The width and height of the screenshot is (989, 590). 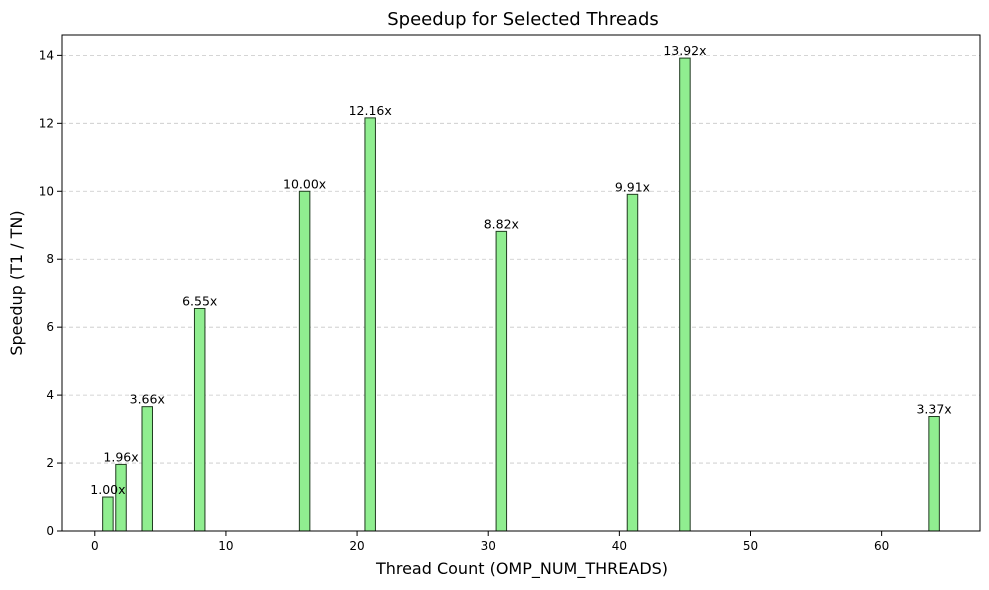 What do you see at coordinates (881, 546) in the screenshot?
I see `x-tick-label: 60` at bounding box center [881, 546].